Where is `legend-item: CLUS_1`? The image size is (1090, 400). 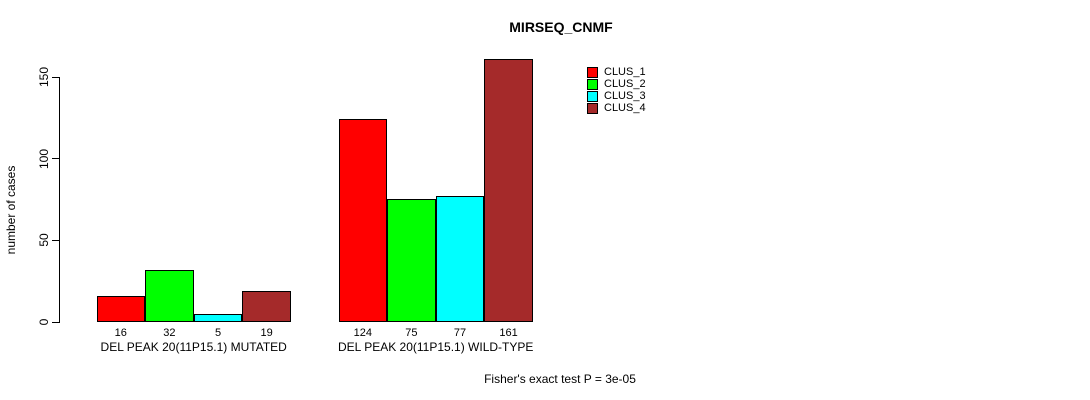
legend-item: CLUS_1 is located at coordinates (616, 72).